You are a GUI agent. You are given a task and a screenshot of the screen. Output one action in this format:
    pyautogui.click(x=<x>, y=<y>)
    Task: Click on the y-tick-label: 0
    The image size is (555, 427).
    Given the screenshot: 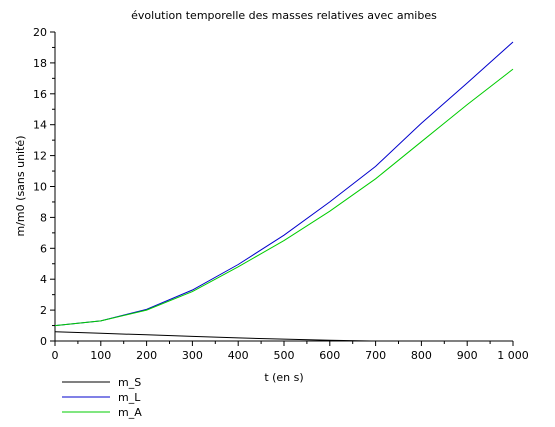 What is the action you would take?
    pyautogui.click(x=43, y=341)
    